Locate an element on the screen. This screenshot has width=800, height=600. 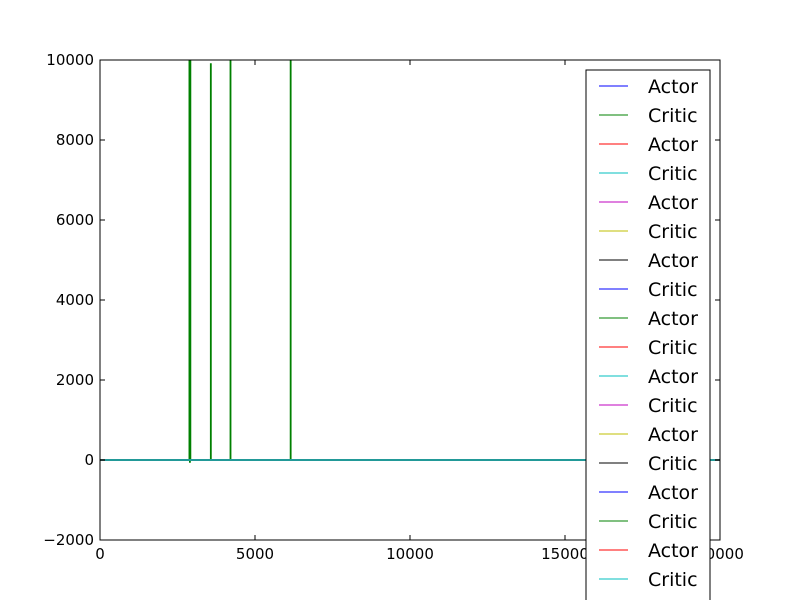
y-tick-label: 10000 is located at coordinates (70, 60).